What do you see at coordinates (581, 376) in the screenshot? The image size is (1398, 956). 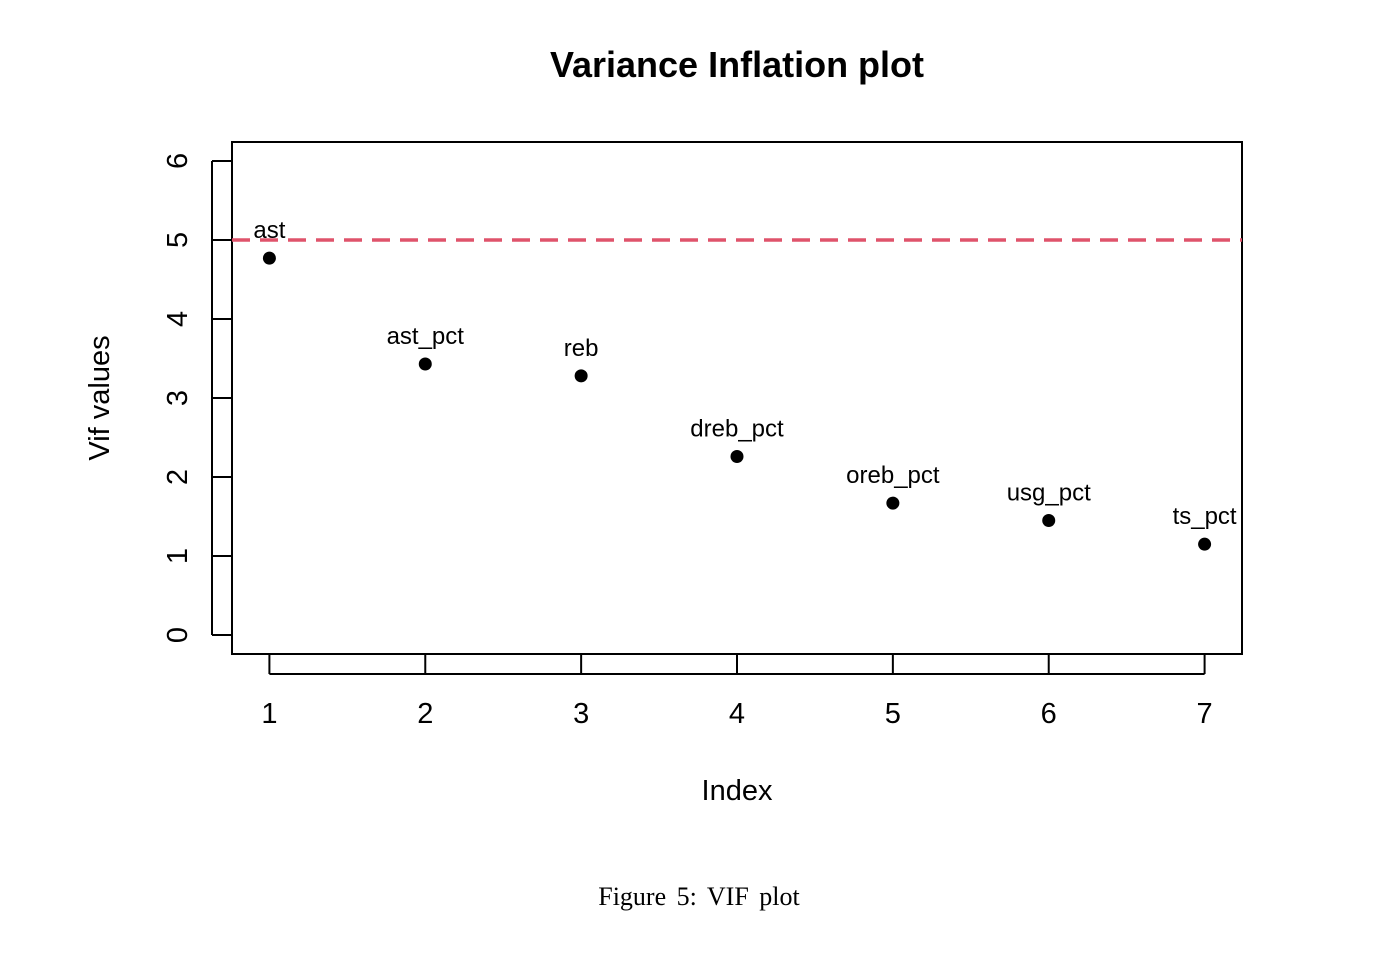 I see `data-point-reb` at bounding box center [581, 376].